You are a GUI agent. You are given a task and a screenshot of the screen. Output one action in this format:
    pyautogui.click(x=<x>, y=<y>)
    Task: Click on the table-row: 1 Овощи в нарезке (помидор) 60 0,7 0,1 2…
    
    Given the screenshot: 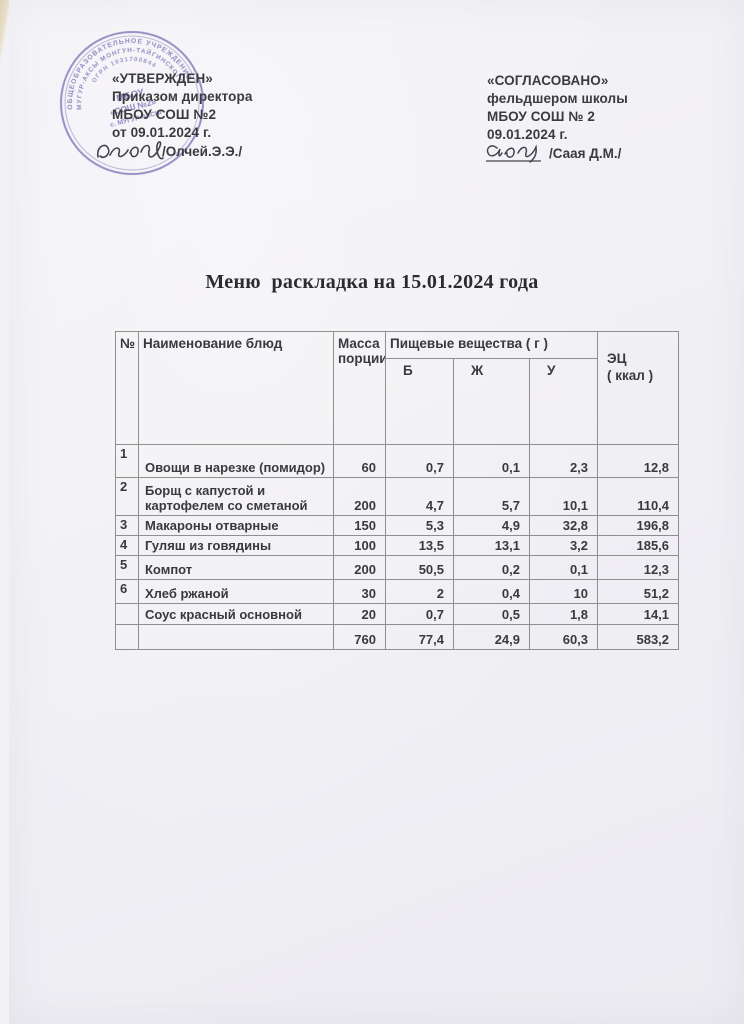 What is the action you would take?
    pyautogui.click(x=397, y=461)
    